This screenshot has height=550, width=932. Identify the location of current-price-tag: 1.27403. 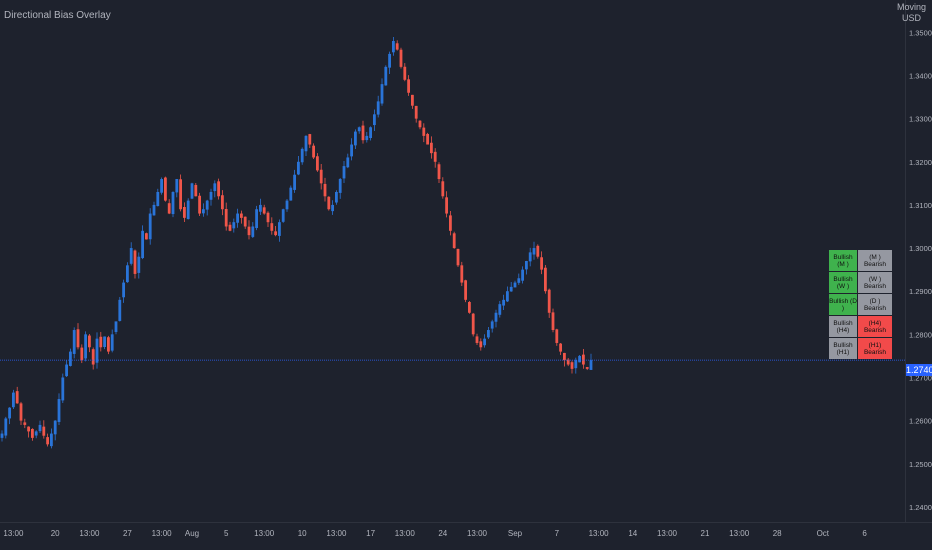
(919, 370).